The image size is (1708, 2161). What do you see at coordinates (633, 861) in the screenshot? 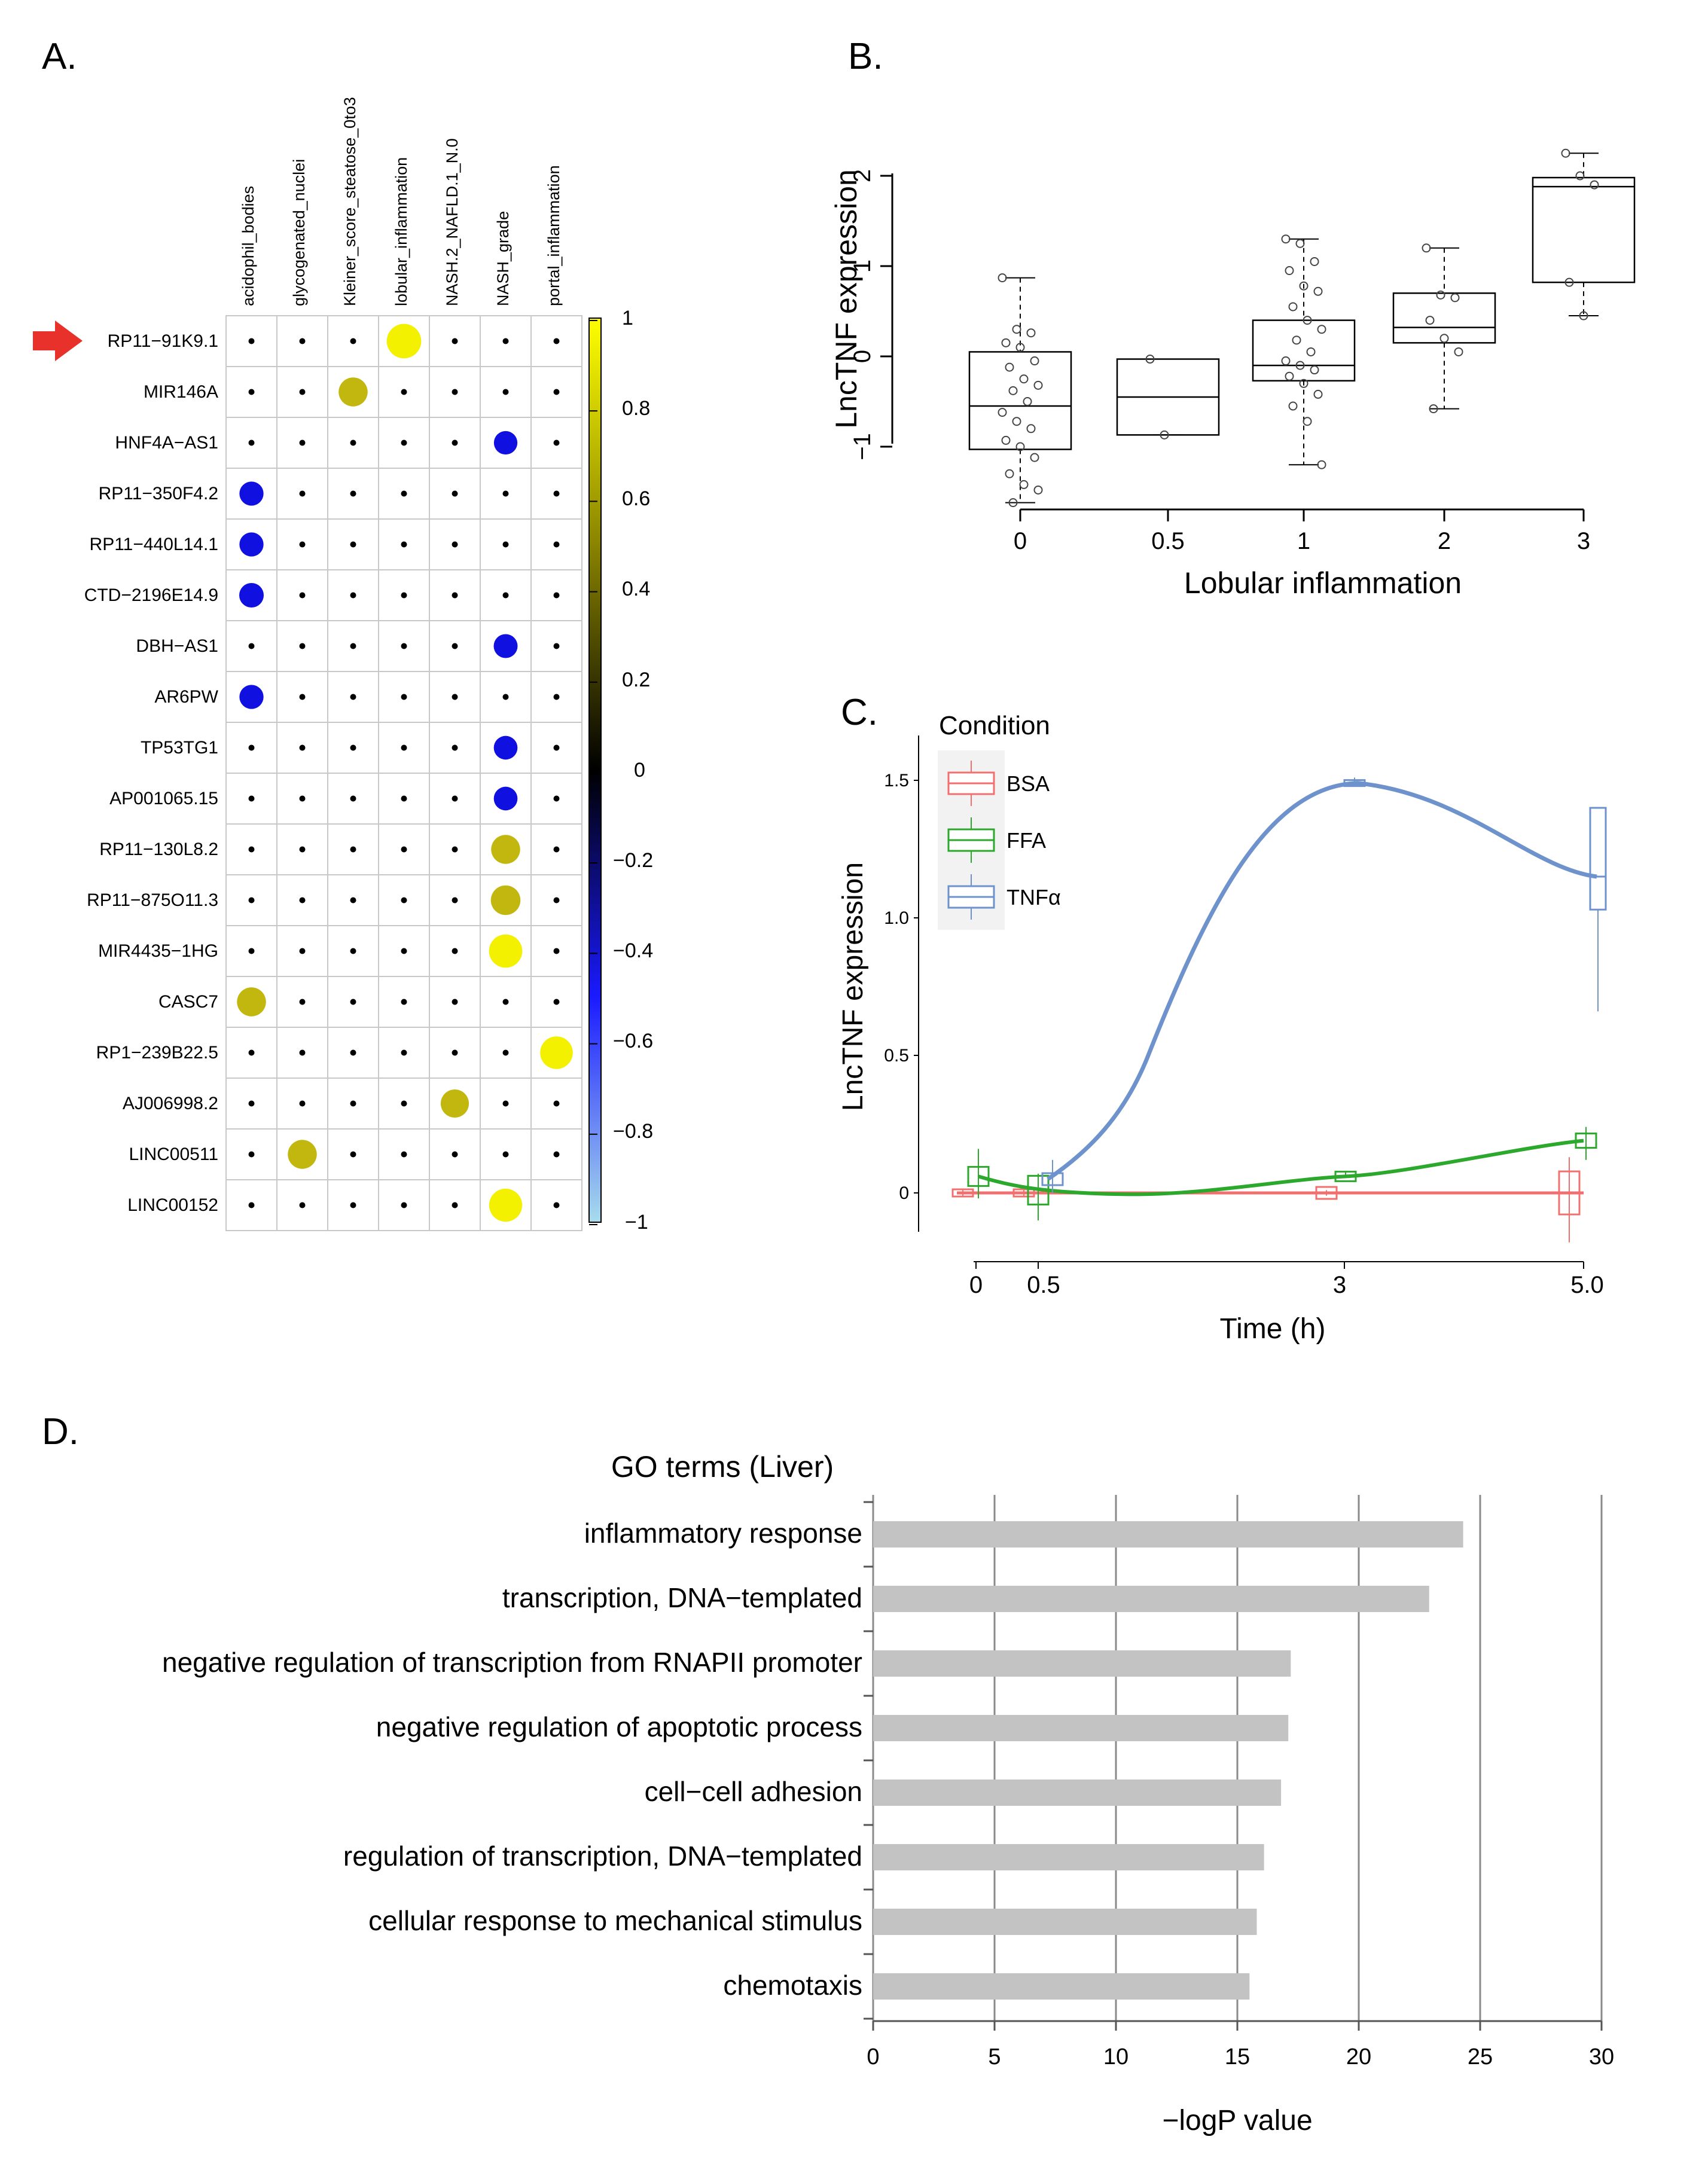
I see `colorbar-tick-label: −0.2` at bounding box center [633, 861].